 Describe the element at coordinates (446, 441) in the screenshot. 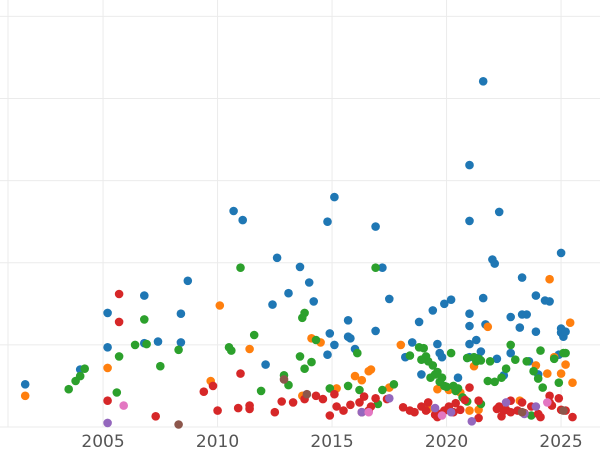

I see `x-tick-label: 2020` at that location.